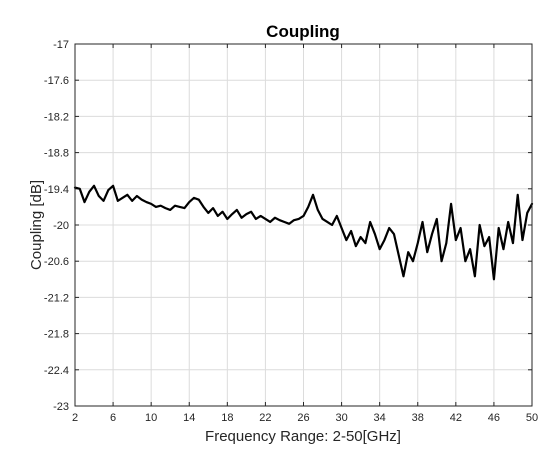 Image resolution: width=542 pixels, height=451 pixels. I want to click on y-tick-label: -18.2, so click(56, 117).